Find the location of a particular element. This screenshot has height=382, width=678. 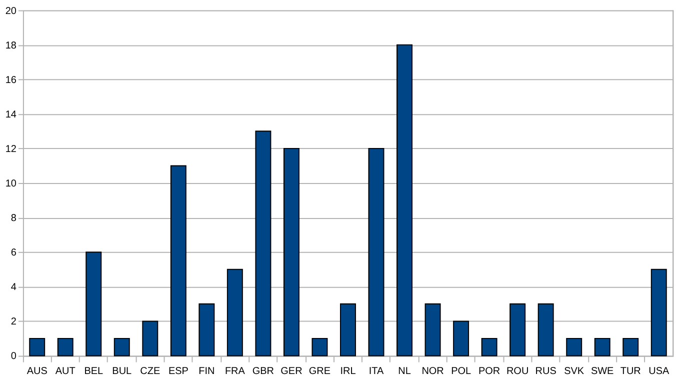

x-tick-label: GBR is located at coordinates (263, 372).